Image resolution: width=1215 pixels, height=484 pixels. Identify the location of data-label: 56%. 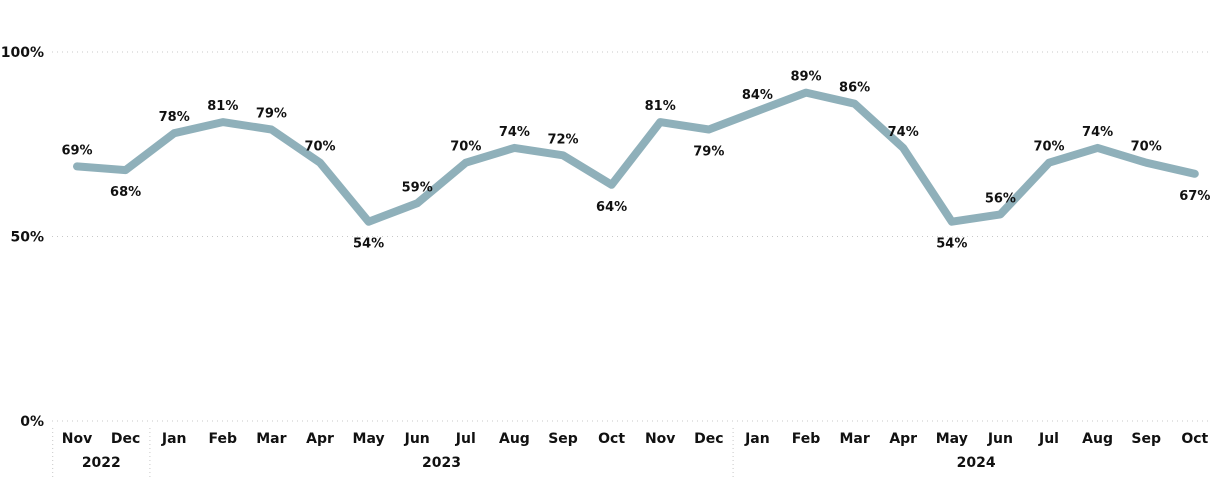
(1000, 198).